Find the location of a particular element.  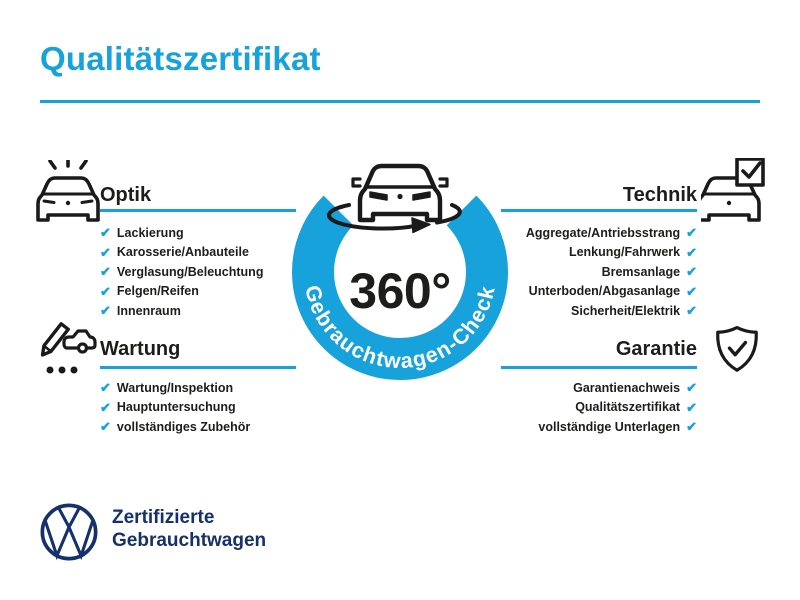

list-item: Aggregate/Antriebsstrang ✔ is located at coordinates (611, 233).